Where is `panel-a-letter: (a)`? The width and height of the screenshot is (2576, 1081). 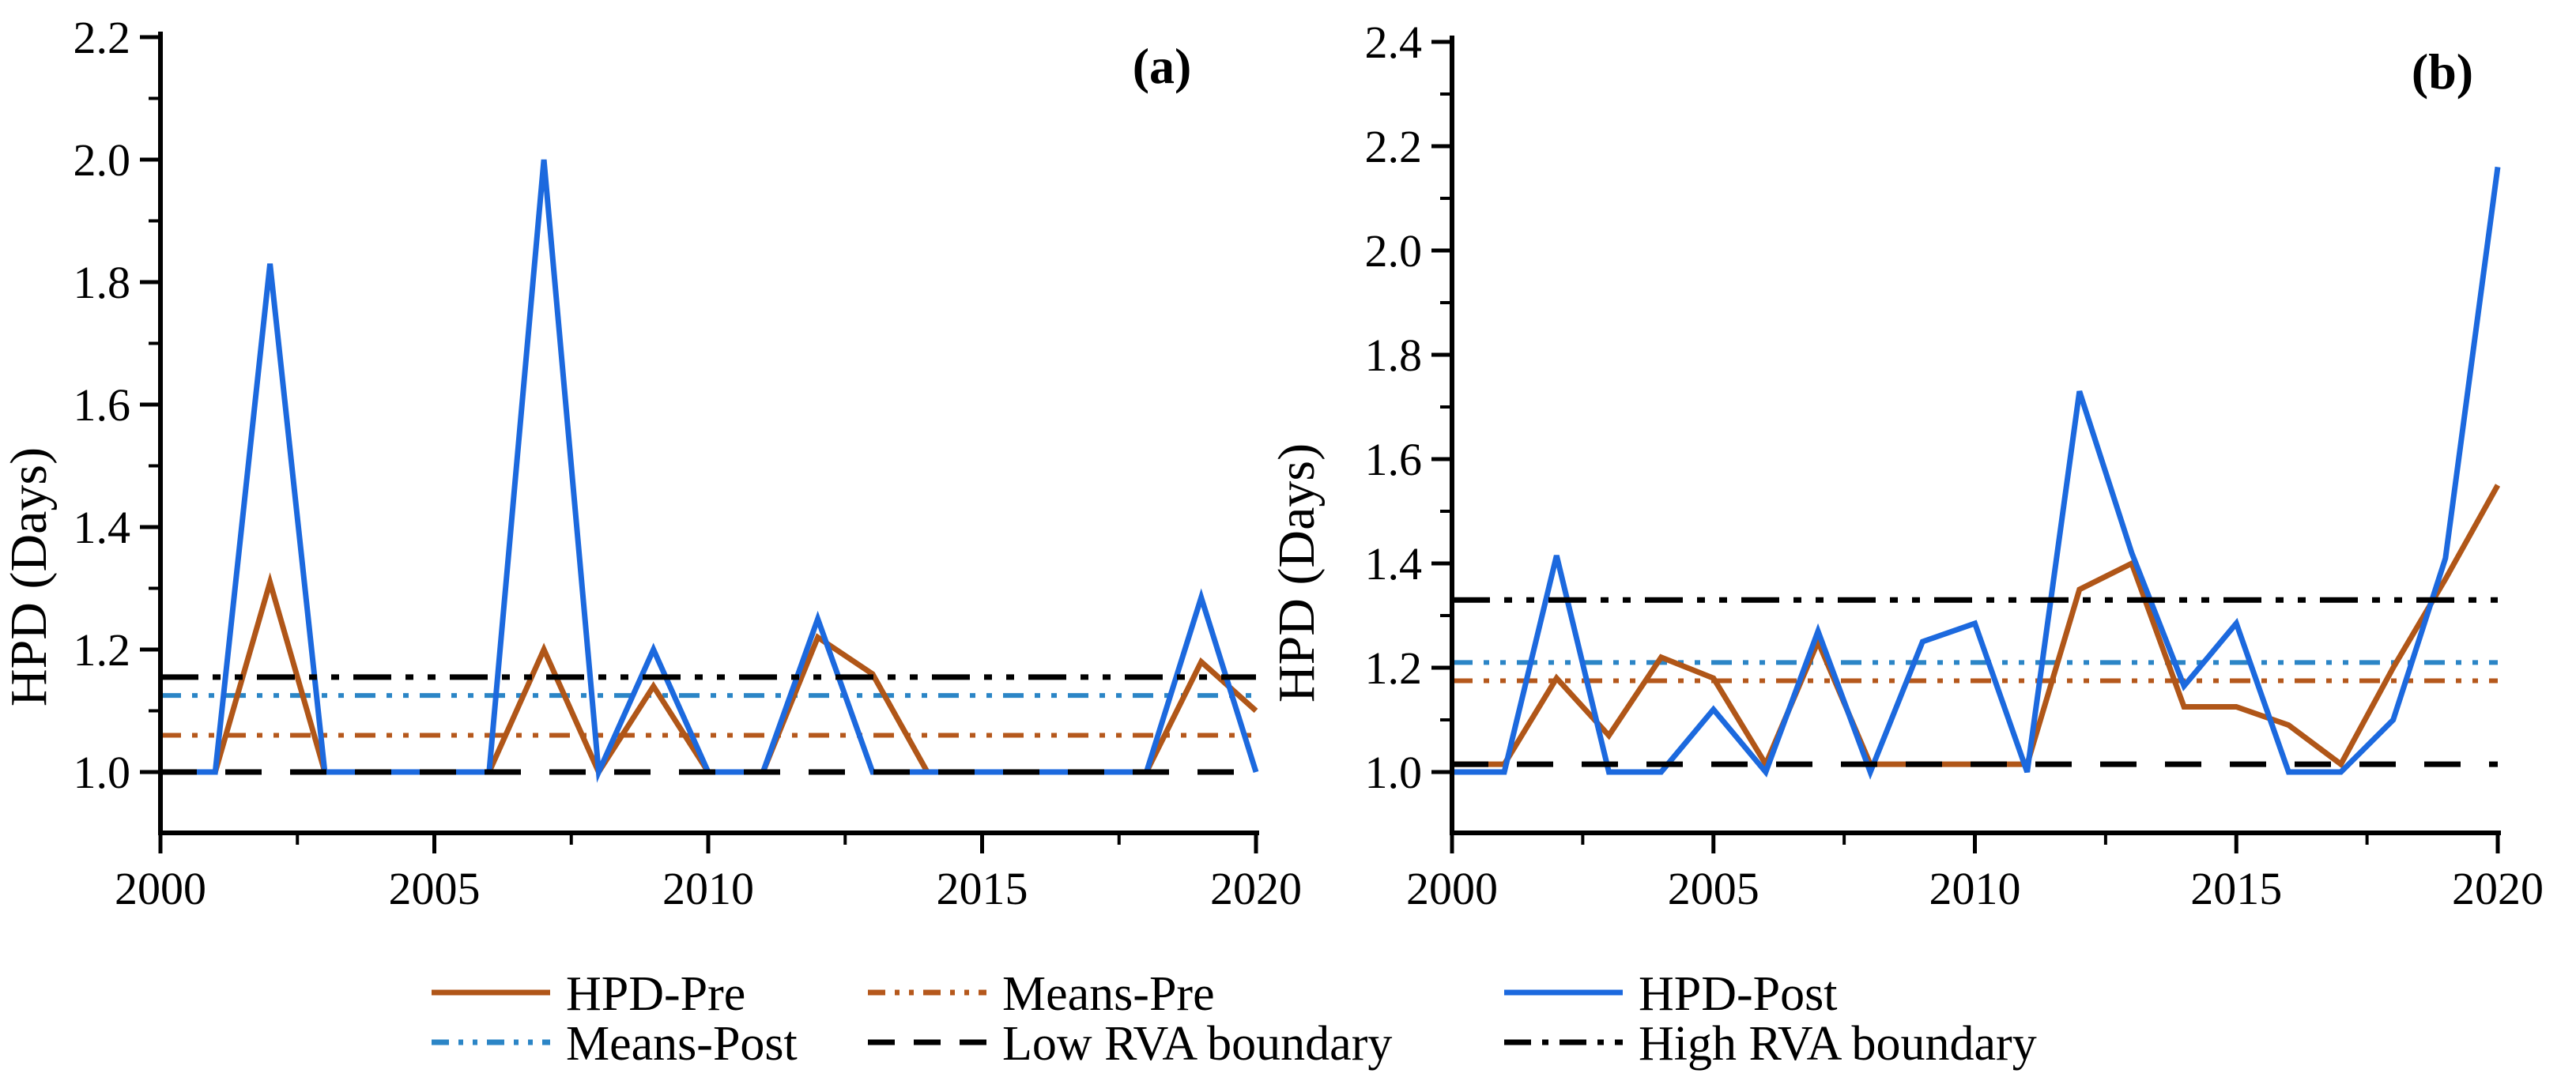 panel-a-letter: (a) is located at coordinates (1162, 66).